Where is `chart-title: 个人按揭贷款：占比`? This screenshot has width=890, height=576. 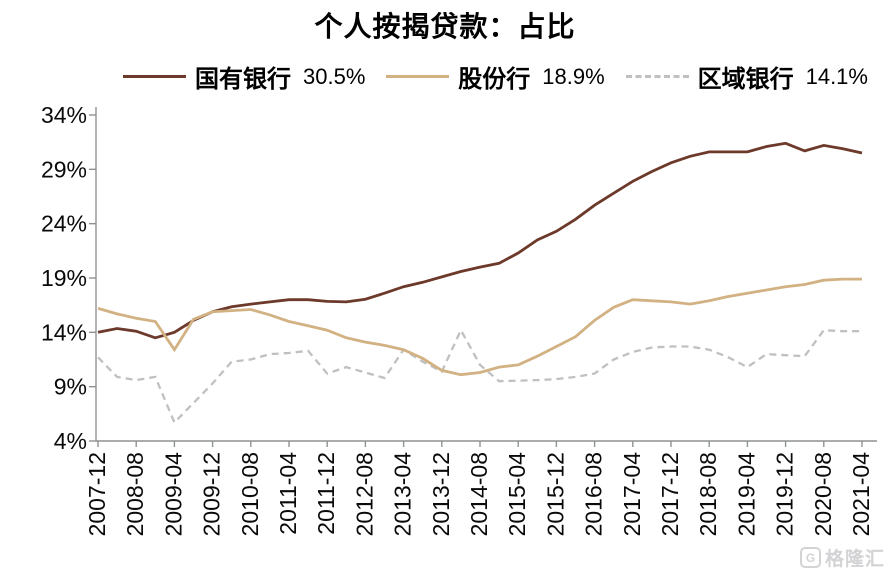
chart-title: 个人按揭贷款：占比 is located at coordinates (445, 26).